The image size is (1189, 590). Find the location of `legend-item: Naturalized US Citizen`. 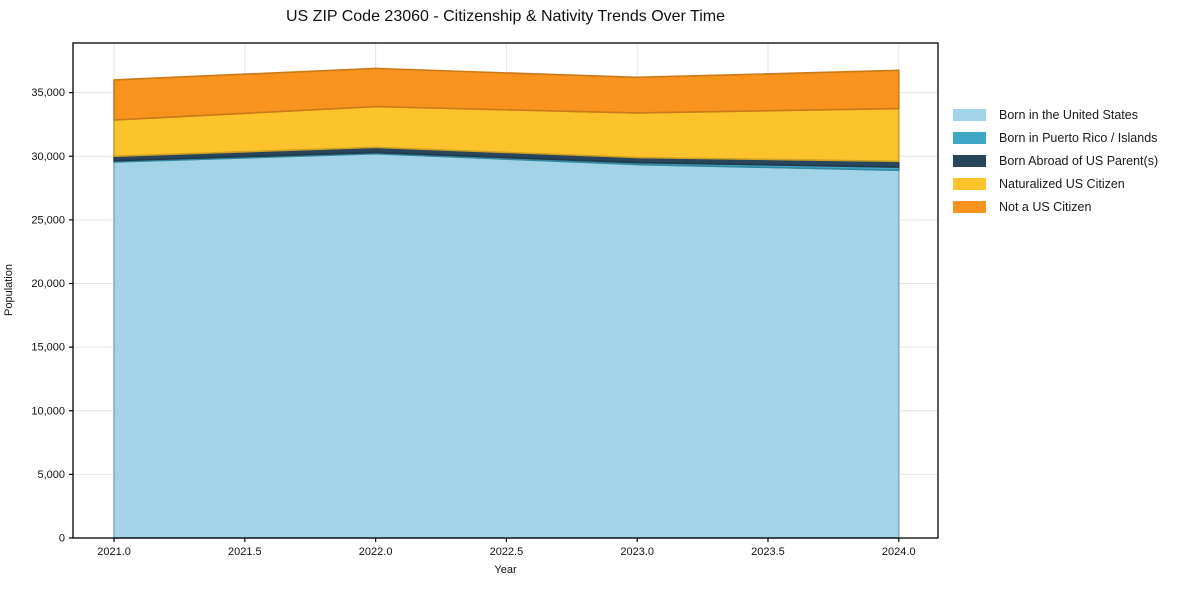

legend-item: Naturalized US Citizen is located at coordinates (1055, 183).